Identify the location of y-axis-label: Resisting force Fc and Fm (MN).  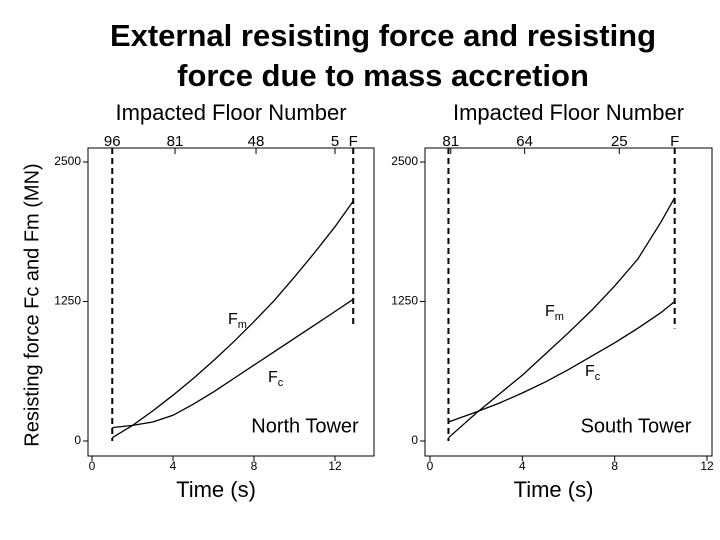
(32, 304).